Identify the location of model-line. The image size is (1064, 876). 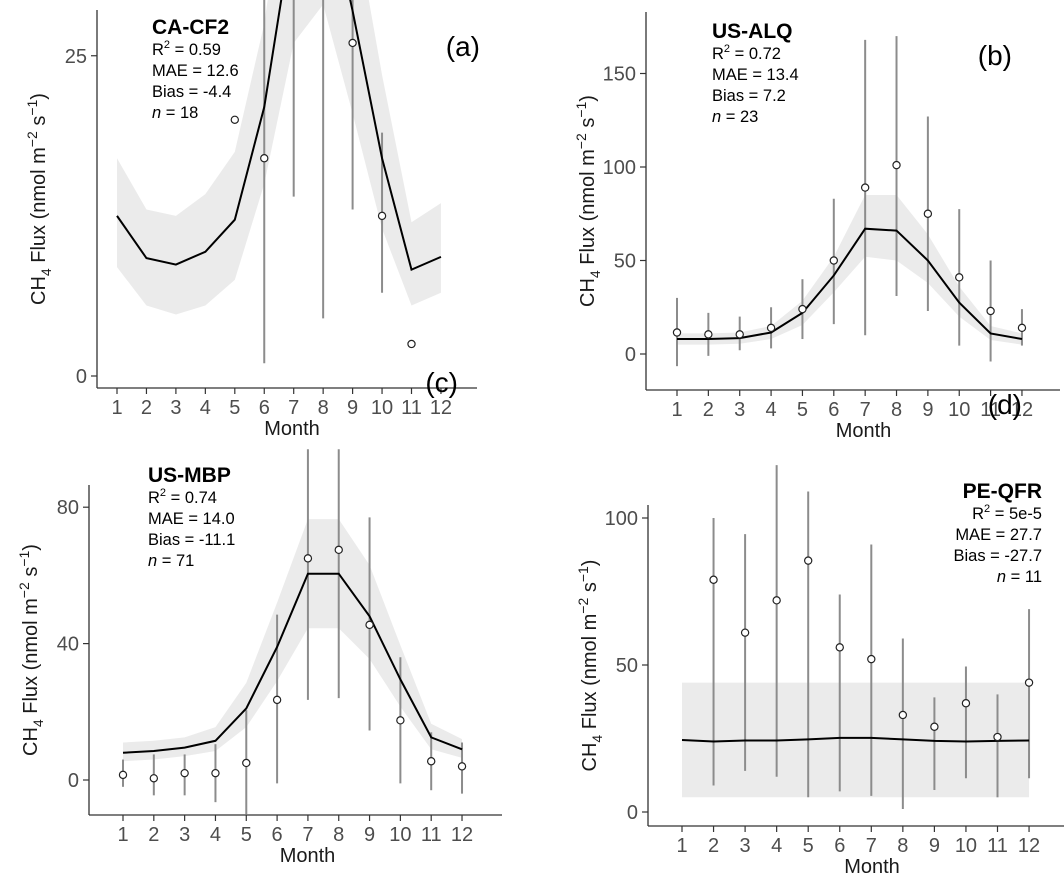
(292, 663).